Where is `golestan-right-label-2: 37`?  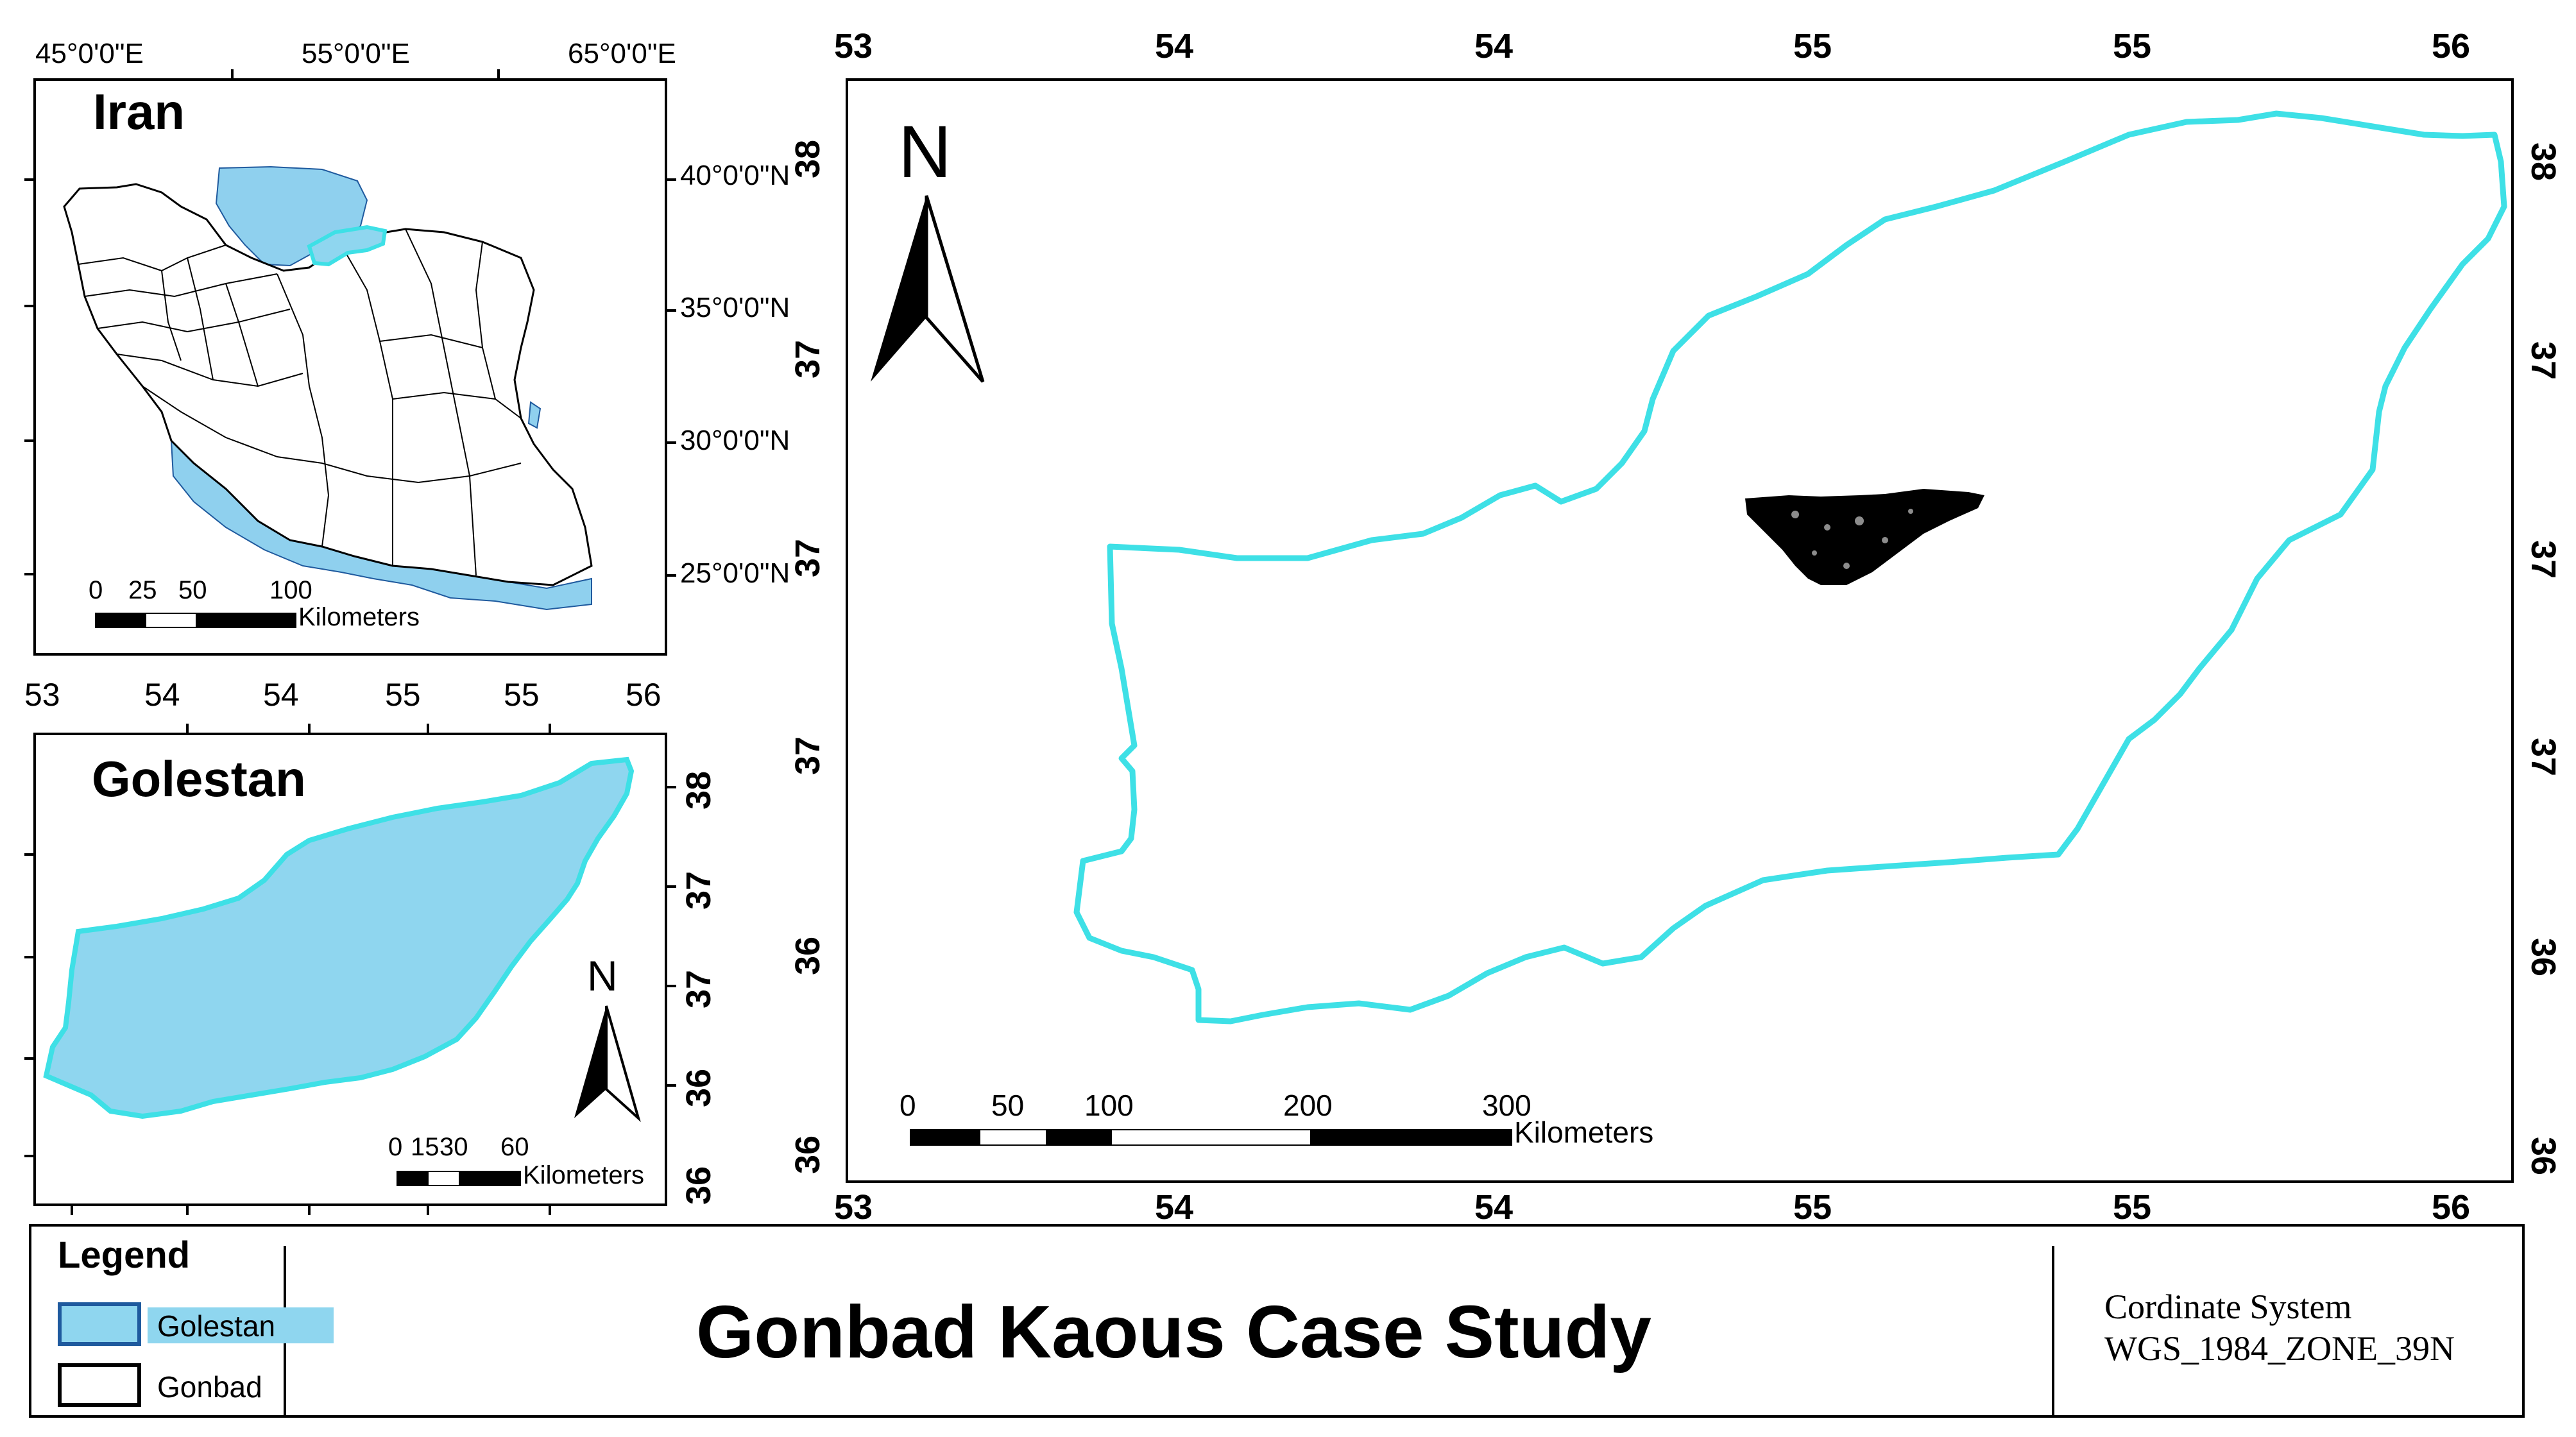
golestan-right-label-2: 37 is located at coordinates (698, 890).